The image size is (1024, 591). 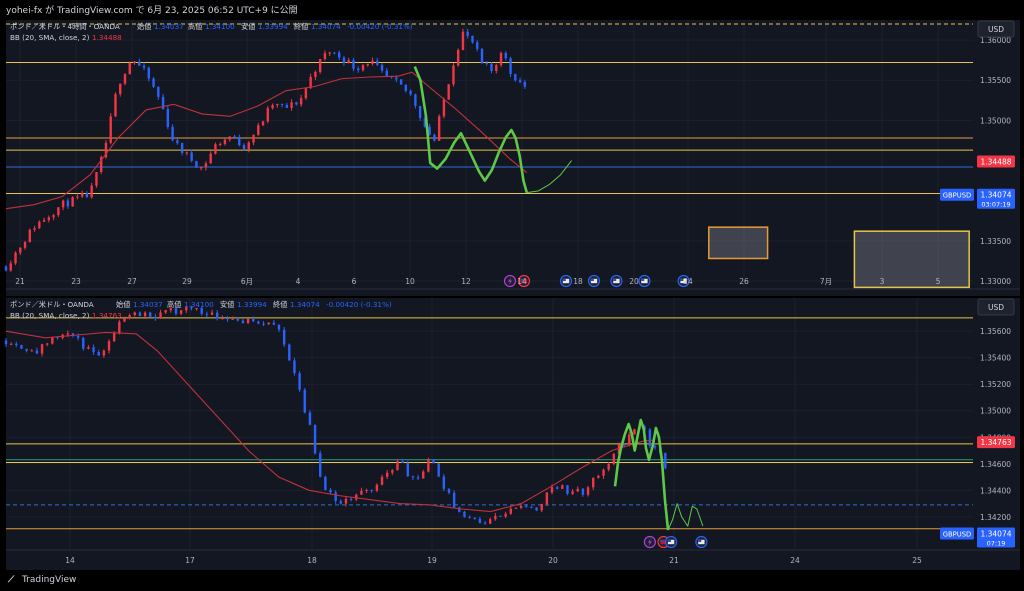 I want to click on x-tick-label: 6, so click(x=354, y=281).